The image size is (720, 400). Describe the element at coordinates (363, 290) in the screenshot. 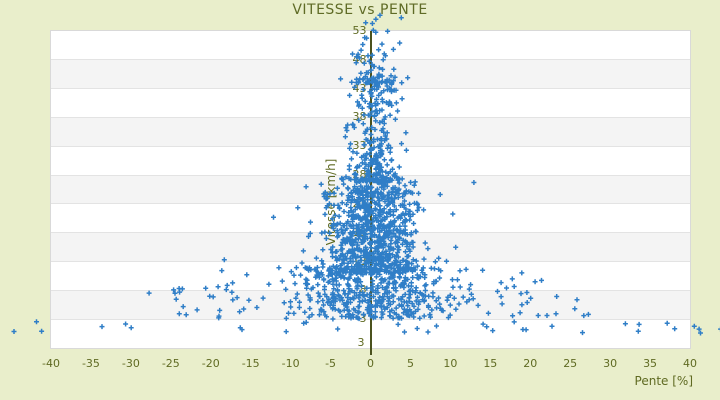

I see `y-tick-label: 8` at that location.